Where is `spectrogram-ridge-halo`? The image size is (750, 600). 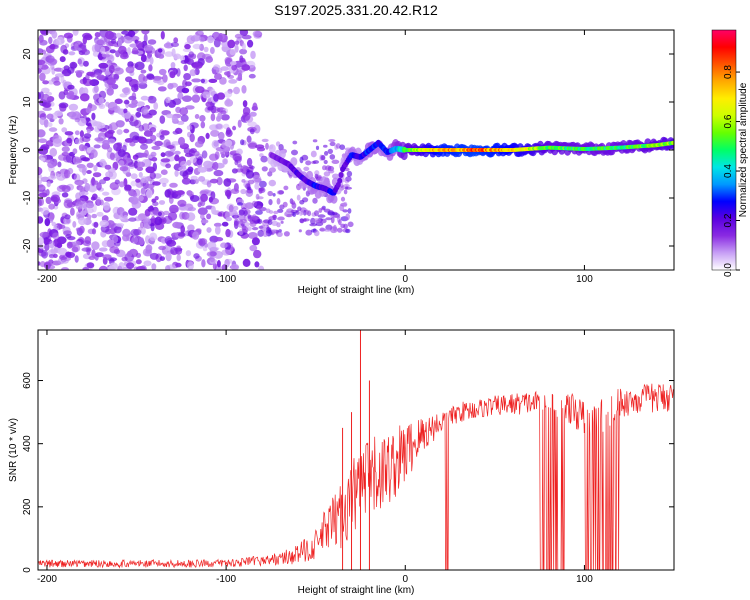 spectrogram-ridge-halo is located at coordinates (282, 154).